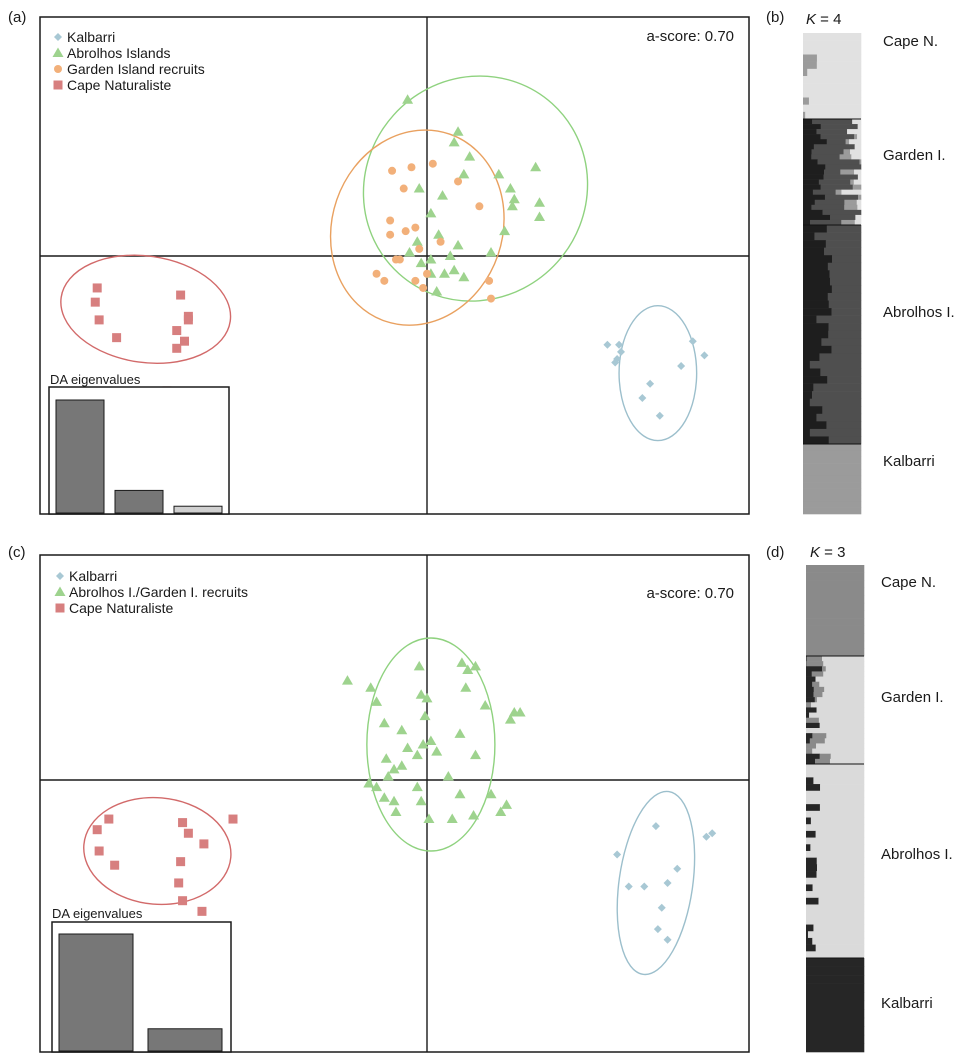  Describe the element at coordinates (140, 992) in the screenshot. I see `inset-bars-c` at that location.